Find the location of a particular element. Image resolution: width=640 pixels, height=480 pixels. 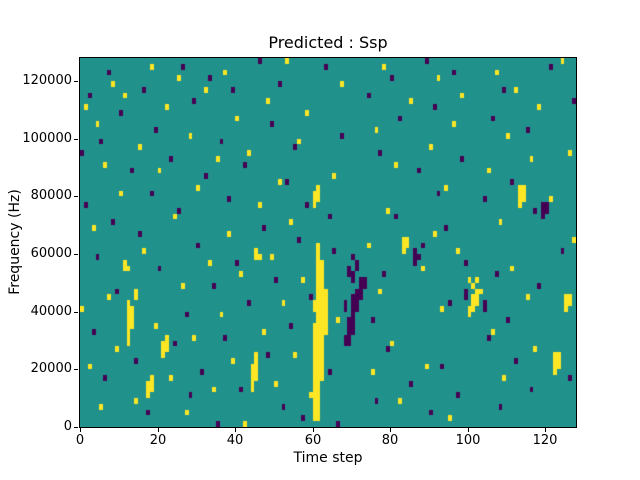

y-tick-label: 120000 is located at coordinates (47, 80).